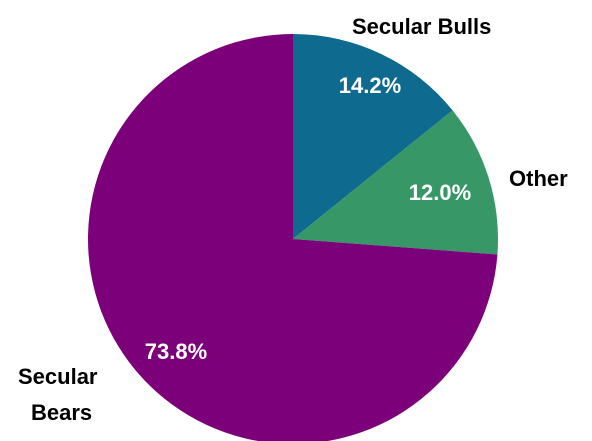 The width and height of the screenshot is (592, 441). I want to click on pie-slice-other, so click(395, 182).